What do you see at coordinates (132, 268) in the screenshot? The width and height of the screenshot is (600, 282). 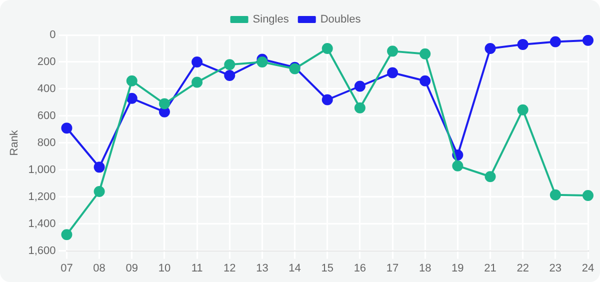 I see `x-tick-label: 09` at bounding box center [132, 268].